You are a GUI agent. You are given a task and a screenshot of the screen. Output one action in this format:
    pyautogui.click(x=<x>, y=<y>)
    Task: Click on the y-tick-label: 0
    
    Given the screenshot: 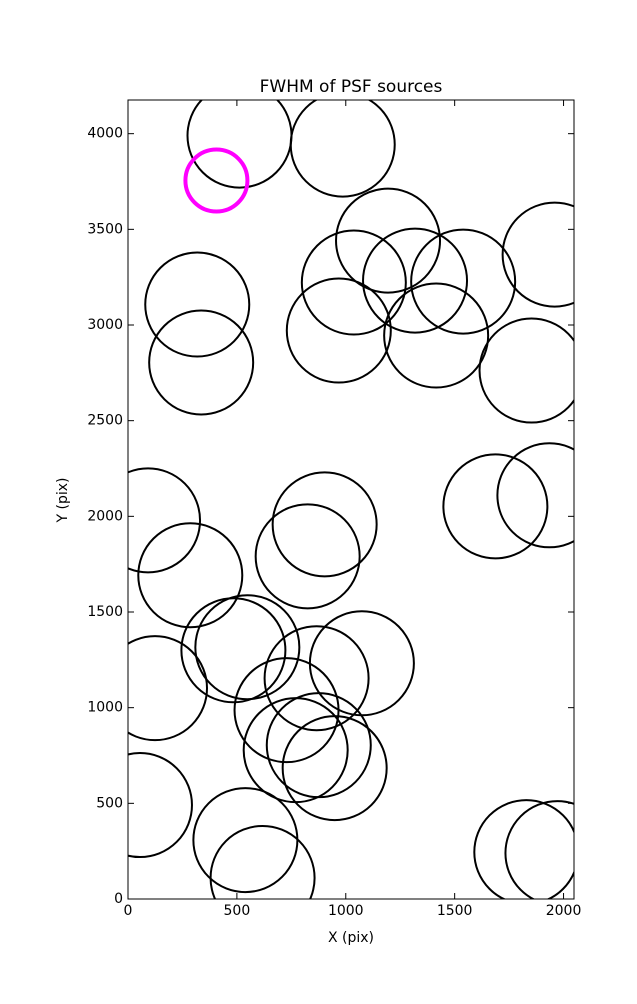 What is the action you would take?
    pyautogui.click(x=118, y=899)
    